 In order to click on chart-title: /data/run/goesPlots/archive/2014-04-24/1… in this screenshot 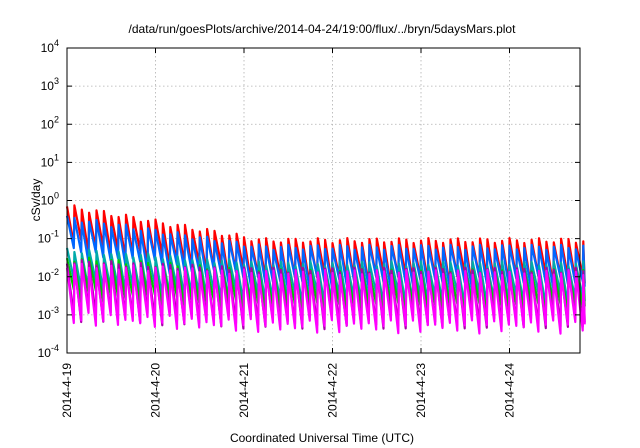, I will do `click(323, 29)`.